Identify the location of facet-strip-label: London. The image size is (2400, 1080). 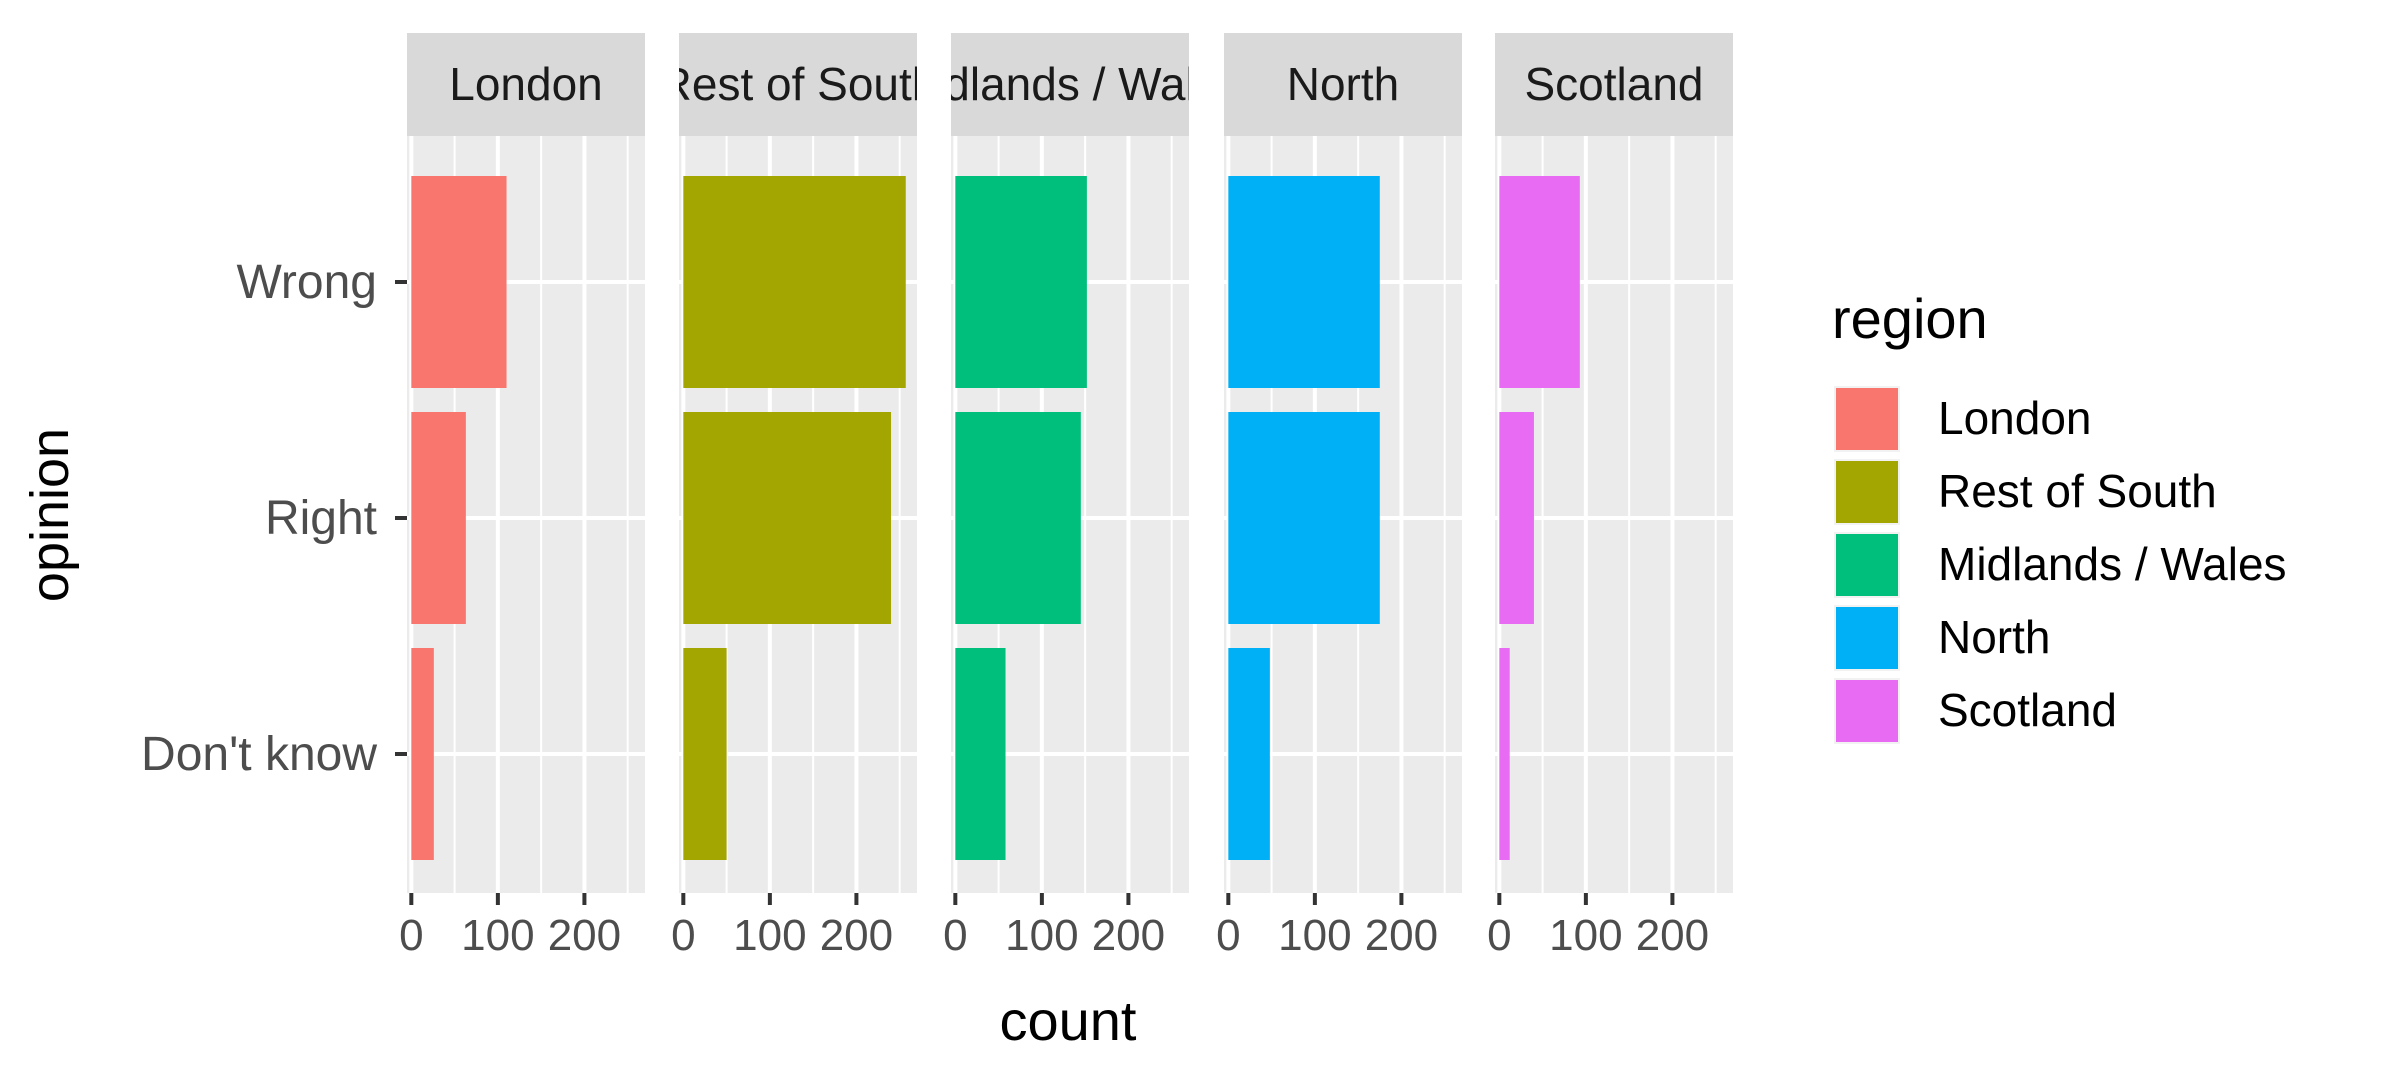
(526, 84).